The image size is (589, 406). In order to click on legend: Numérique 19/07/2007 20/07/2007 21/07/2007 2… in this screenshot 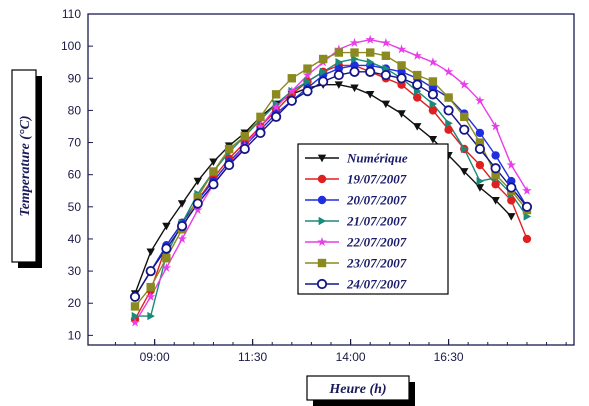, I will do `click(373, 219)`.